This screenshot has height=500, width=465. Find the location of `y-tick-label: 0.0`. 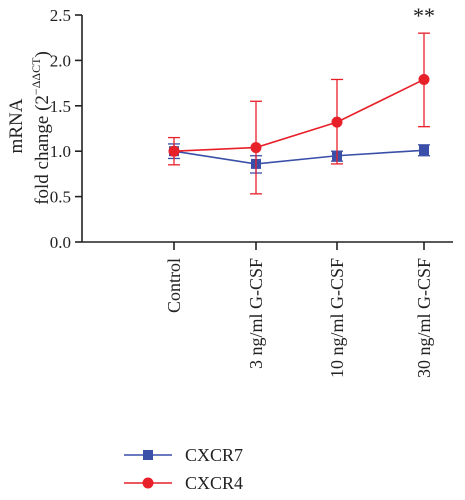

y-tick-label: 0.0 is located at coordinates (60, 242).